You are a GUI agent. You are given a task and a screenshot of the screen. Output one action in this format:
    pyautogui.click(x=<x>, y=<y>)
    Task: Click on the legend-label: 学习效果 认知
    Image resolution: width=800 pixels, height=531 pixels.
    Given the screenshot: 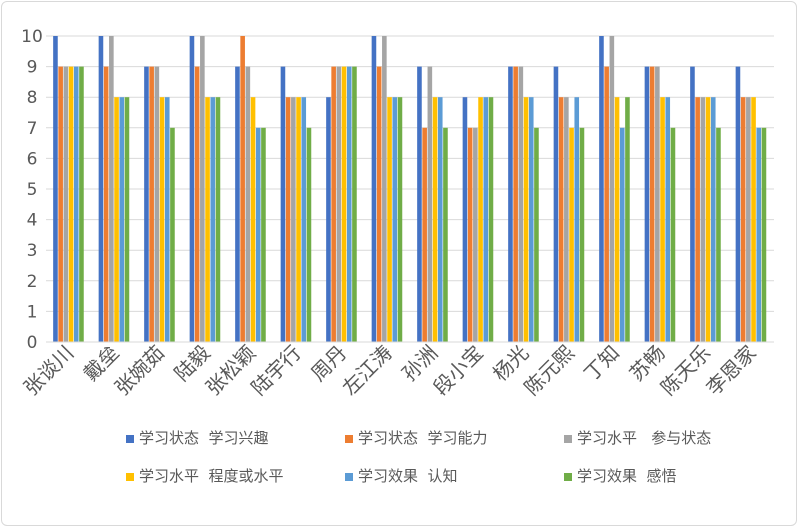 What is the action you would take?
    pyautogui.click(x=408, y=476)
    